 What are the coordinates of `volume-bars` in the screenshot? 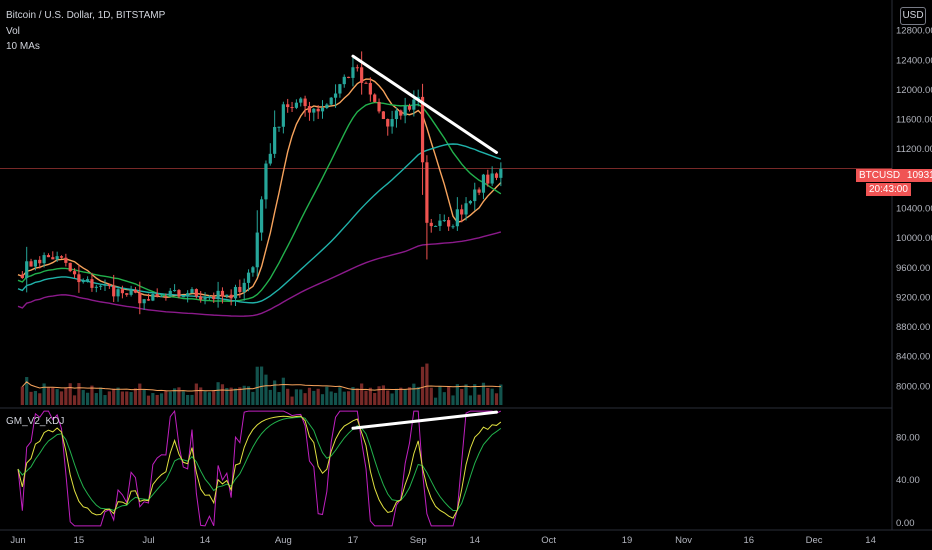 It's located at (261, 384).